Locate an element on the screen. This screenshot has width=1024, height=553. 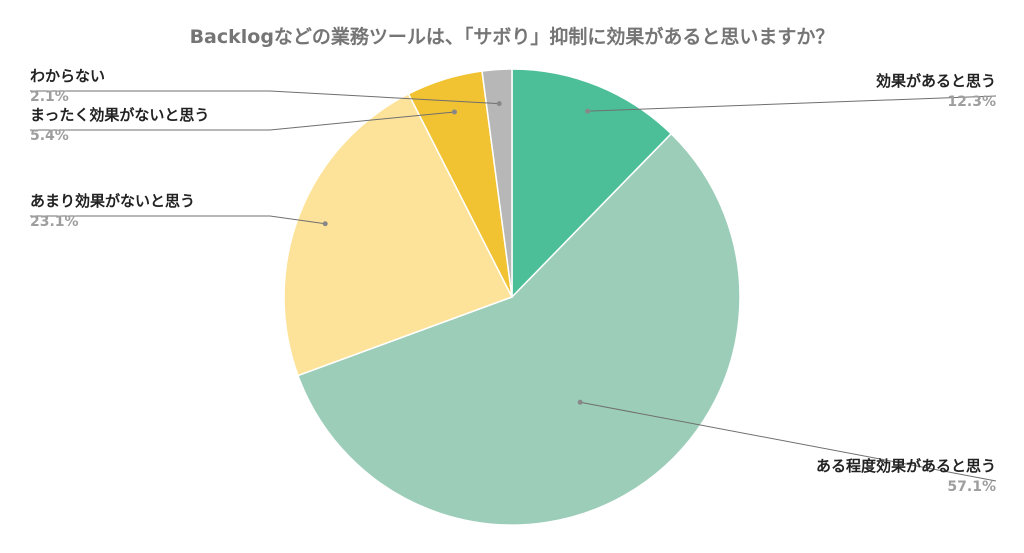
slice-percent-5: 2.1% is located at coordinates (49, 97).